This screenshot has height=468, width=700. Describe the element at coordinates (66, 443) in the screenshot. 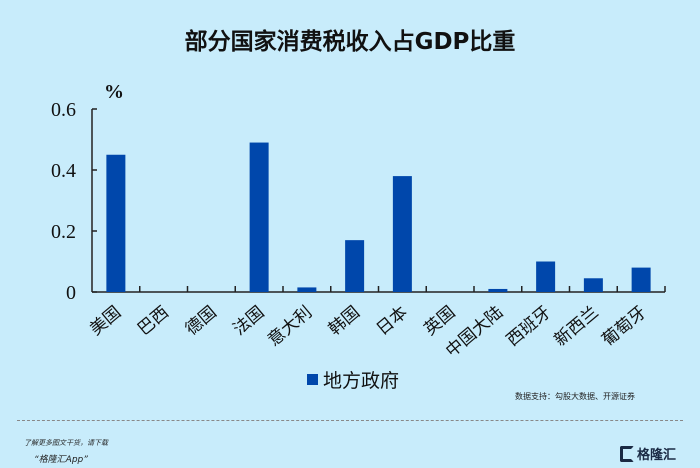

I see `promo-text: 了解更多图文干货，请下载` at that location.